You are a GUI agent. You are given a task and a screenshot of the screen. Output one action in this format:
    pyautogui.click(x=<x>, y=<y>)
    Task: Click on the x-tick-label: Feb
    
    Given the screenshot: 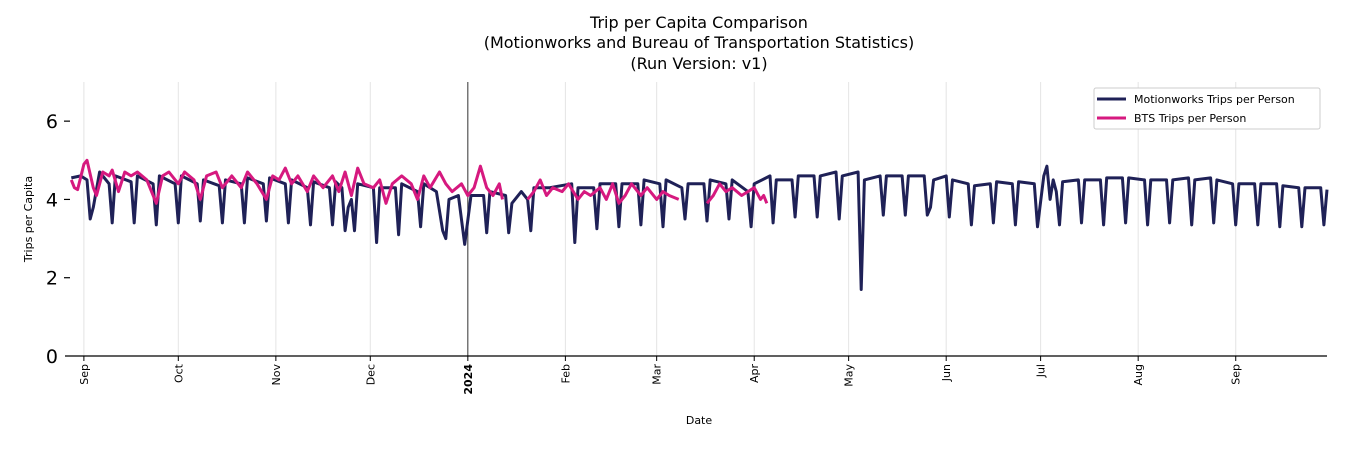 What is the action you would take?
    pyautogui.click(x=565, y=373)
    